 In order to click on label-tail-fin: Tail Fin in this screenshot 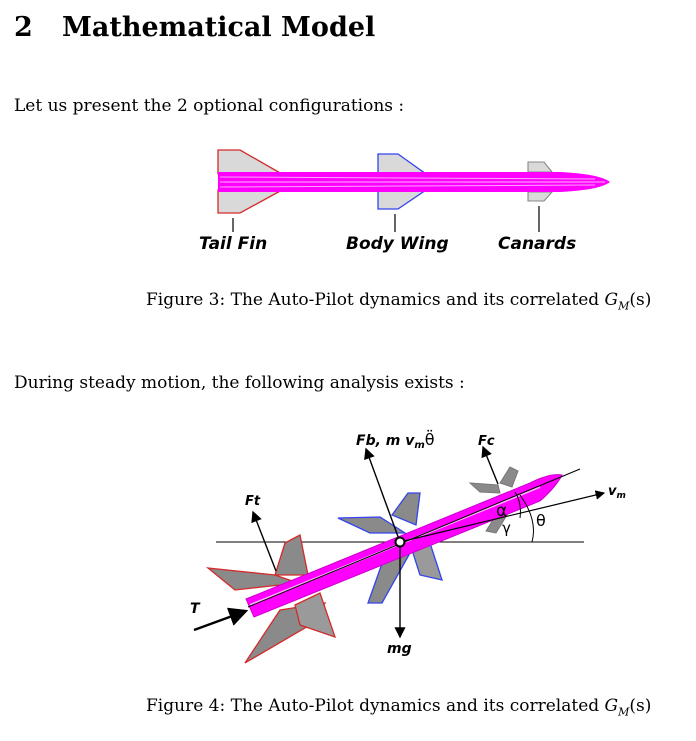, I will do `click(233, 244)`.